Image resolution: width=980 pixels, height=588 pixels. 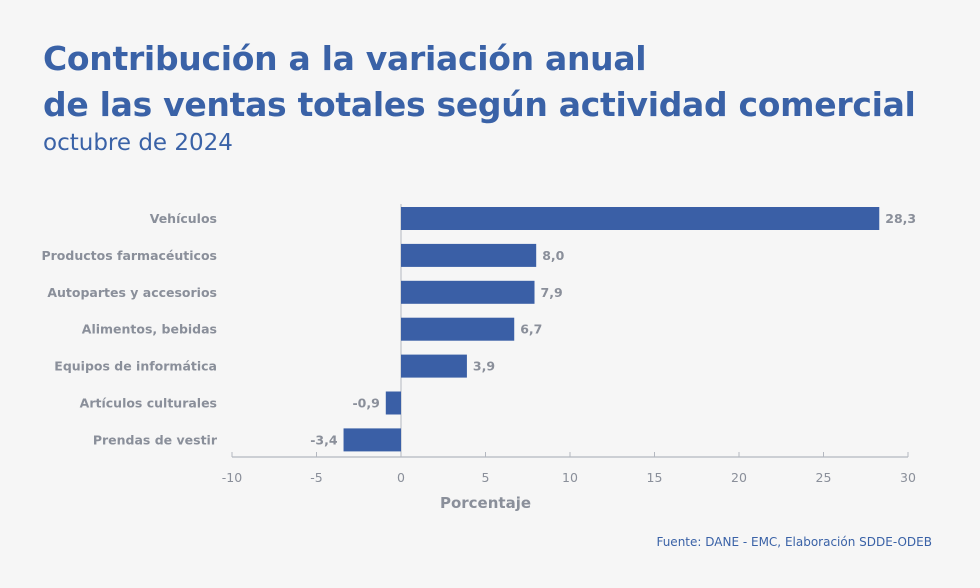 I want to click on category-label: Alimentos, bebidas, so click(x=149, y=329).